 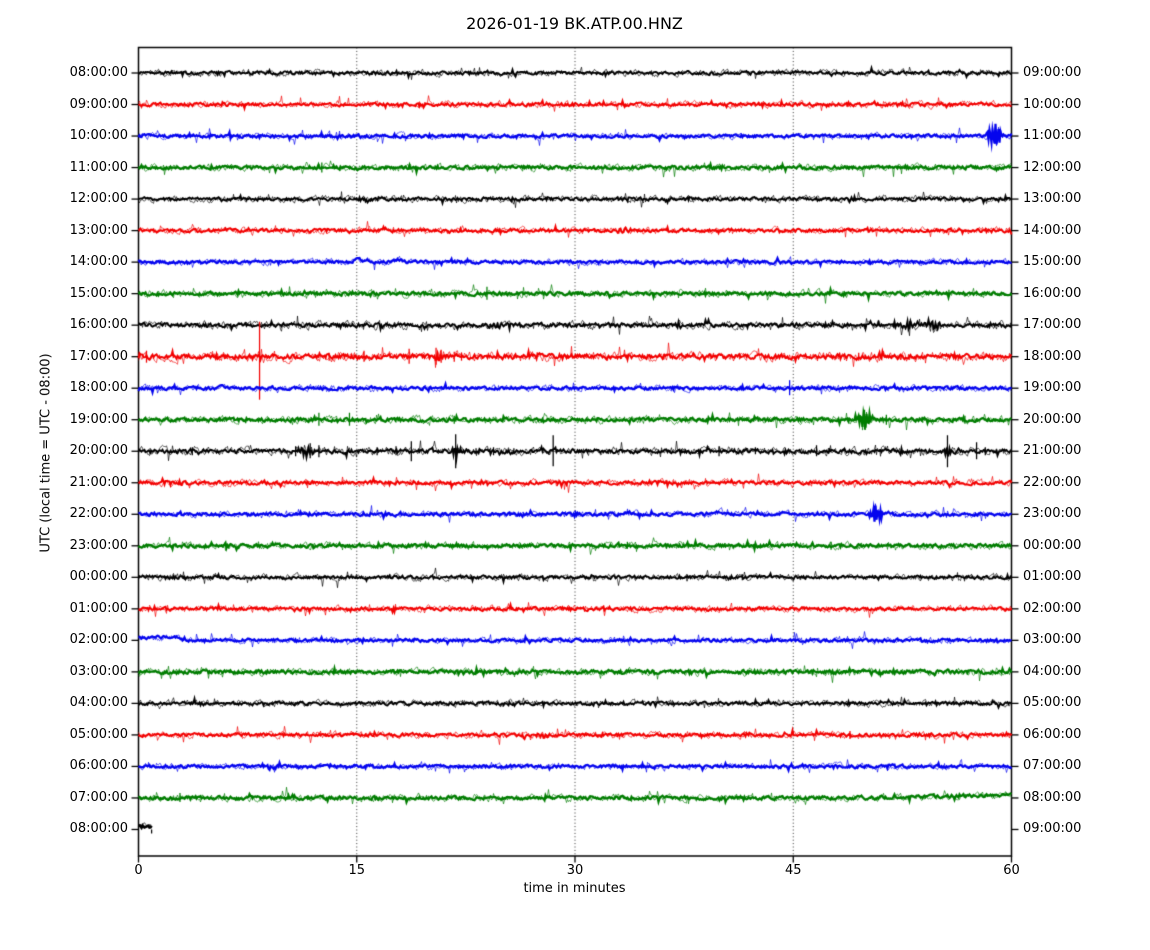 What do you see at coordinates (1052, 734) in the screenshot?
I see `end-time-label: 06:00:00` at bounding box center [1052, 734].